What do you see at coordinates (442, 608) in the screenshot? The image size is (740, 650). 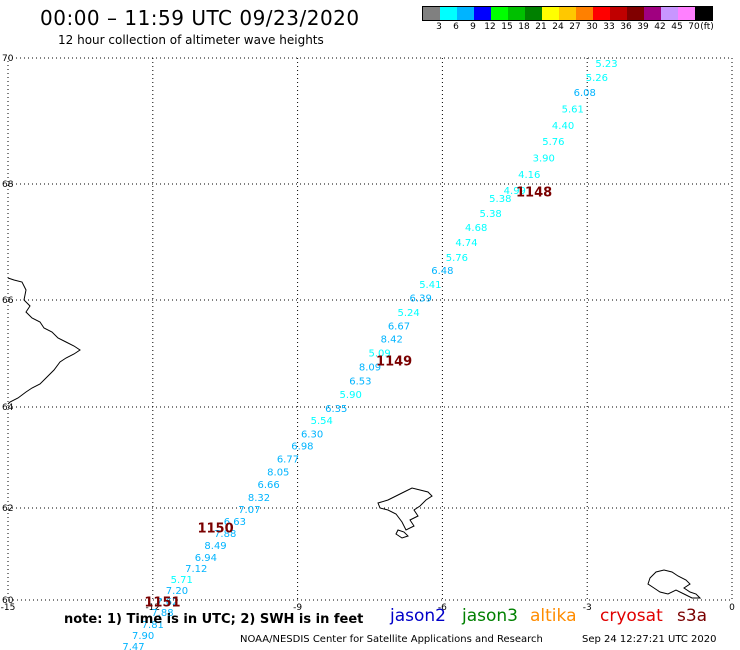 I see `longitude-tick-label: -6` at bounding box center [442, 608].